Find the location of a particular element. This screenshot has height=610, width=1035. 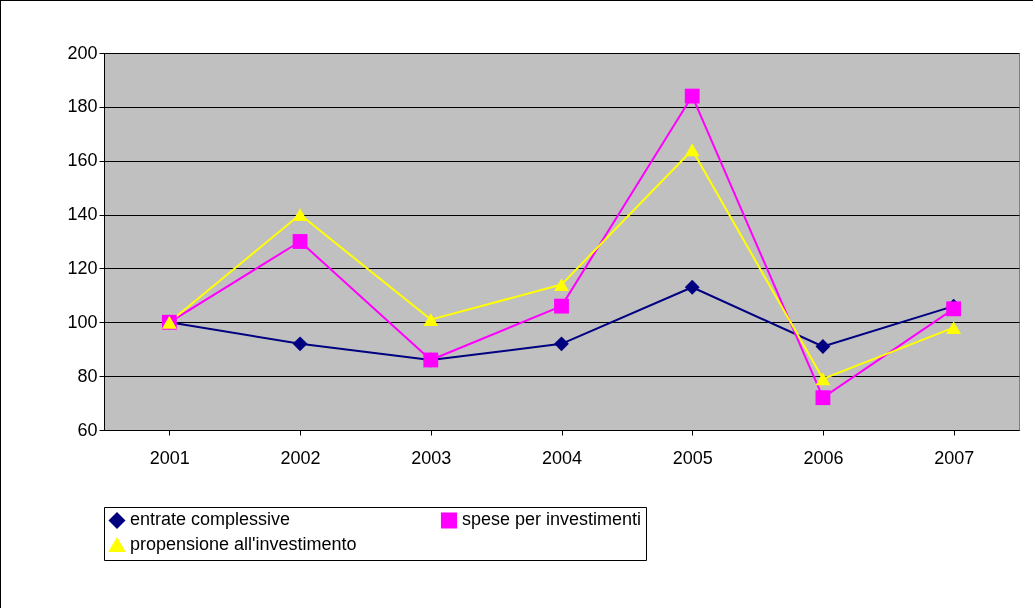

legend-label: spese per investimenti is located at coordinates (552, 519).